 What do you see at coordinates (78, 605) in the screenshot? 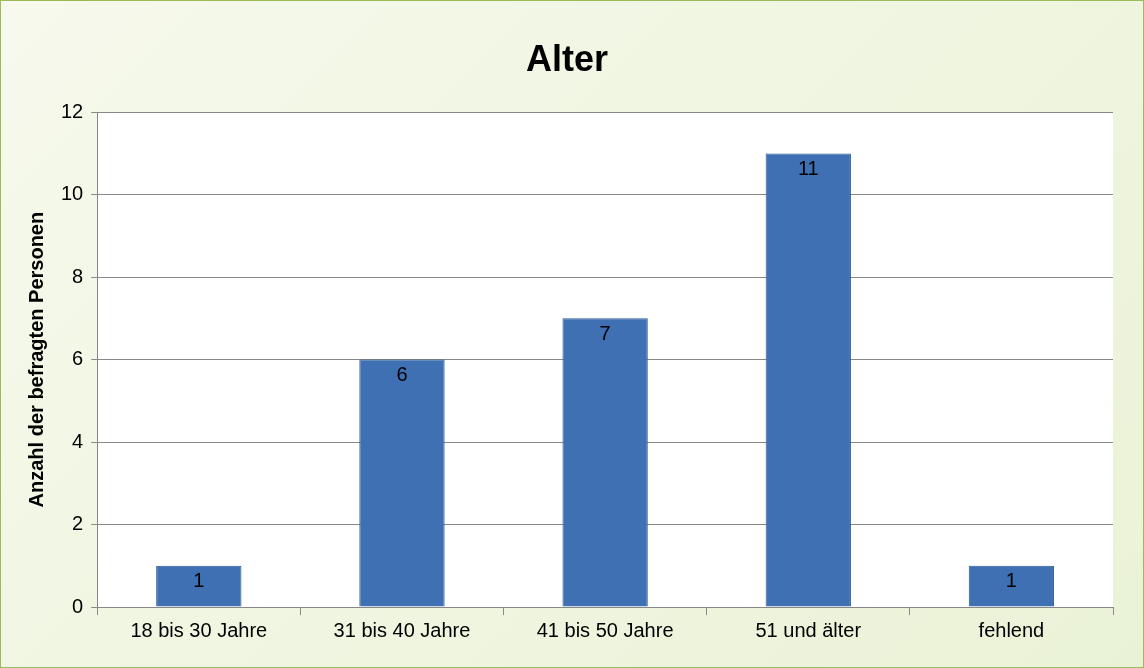
I see `y-tick-label: 0` at bounding box center [78, 605].